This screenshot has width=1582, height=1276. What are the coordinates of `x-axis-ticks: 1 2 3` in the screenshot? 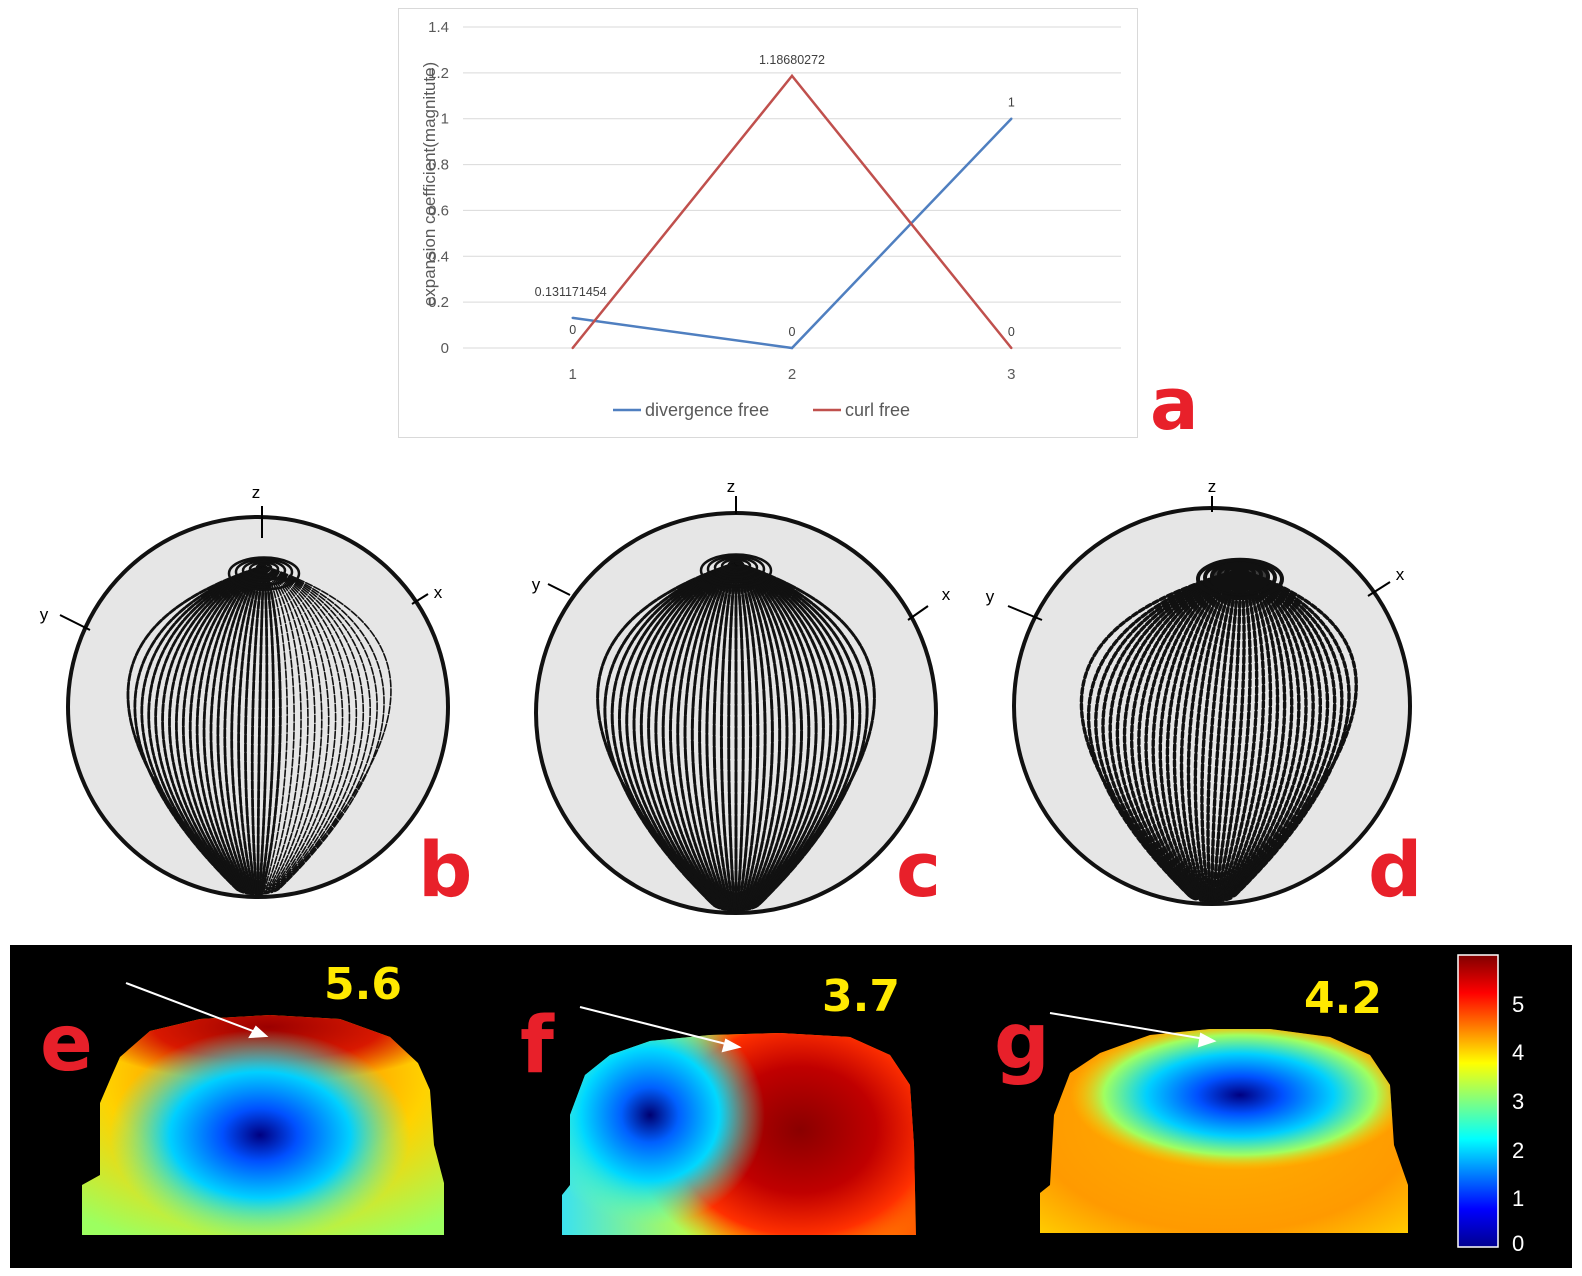 It's located at (791, 374).